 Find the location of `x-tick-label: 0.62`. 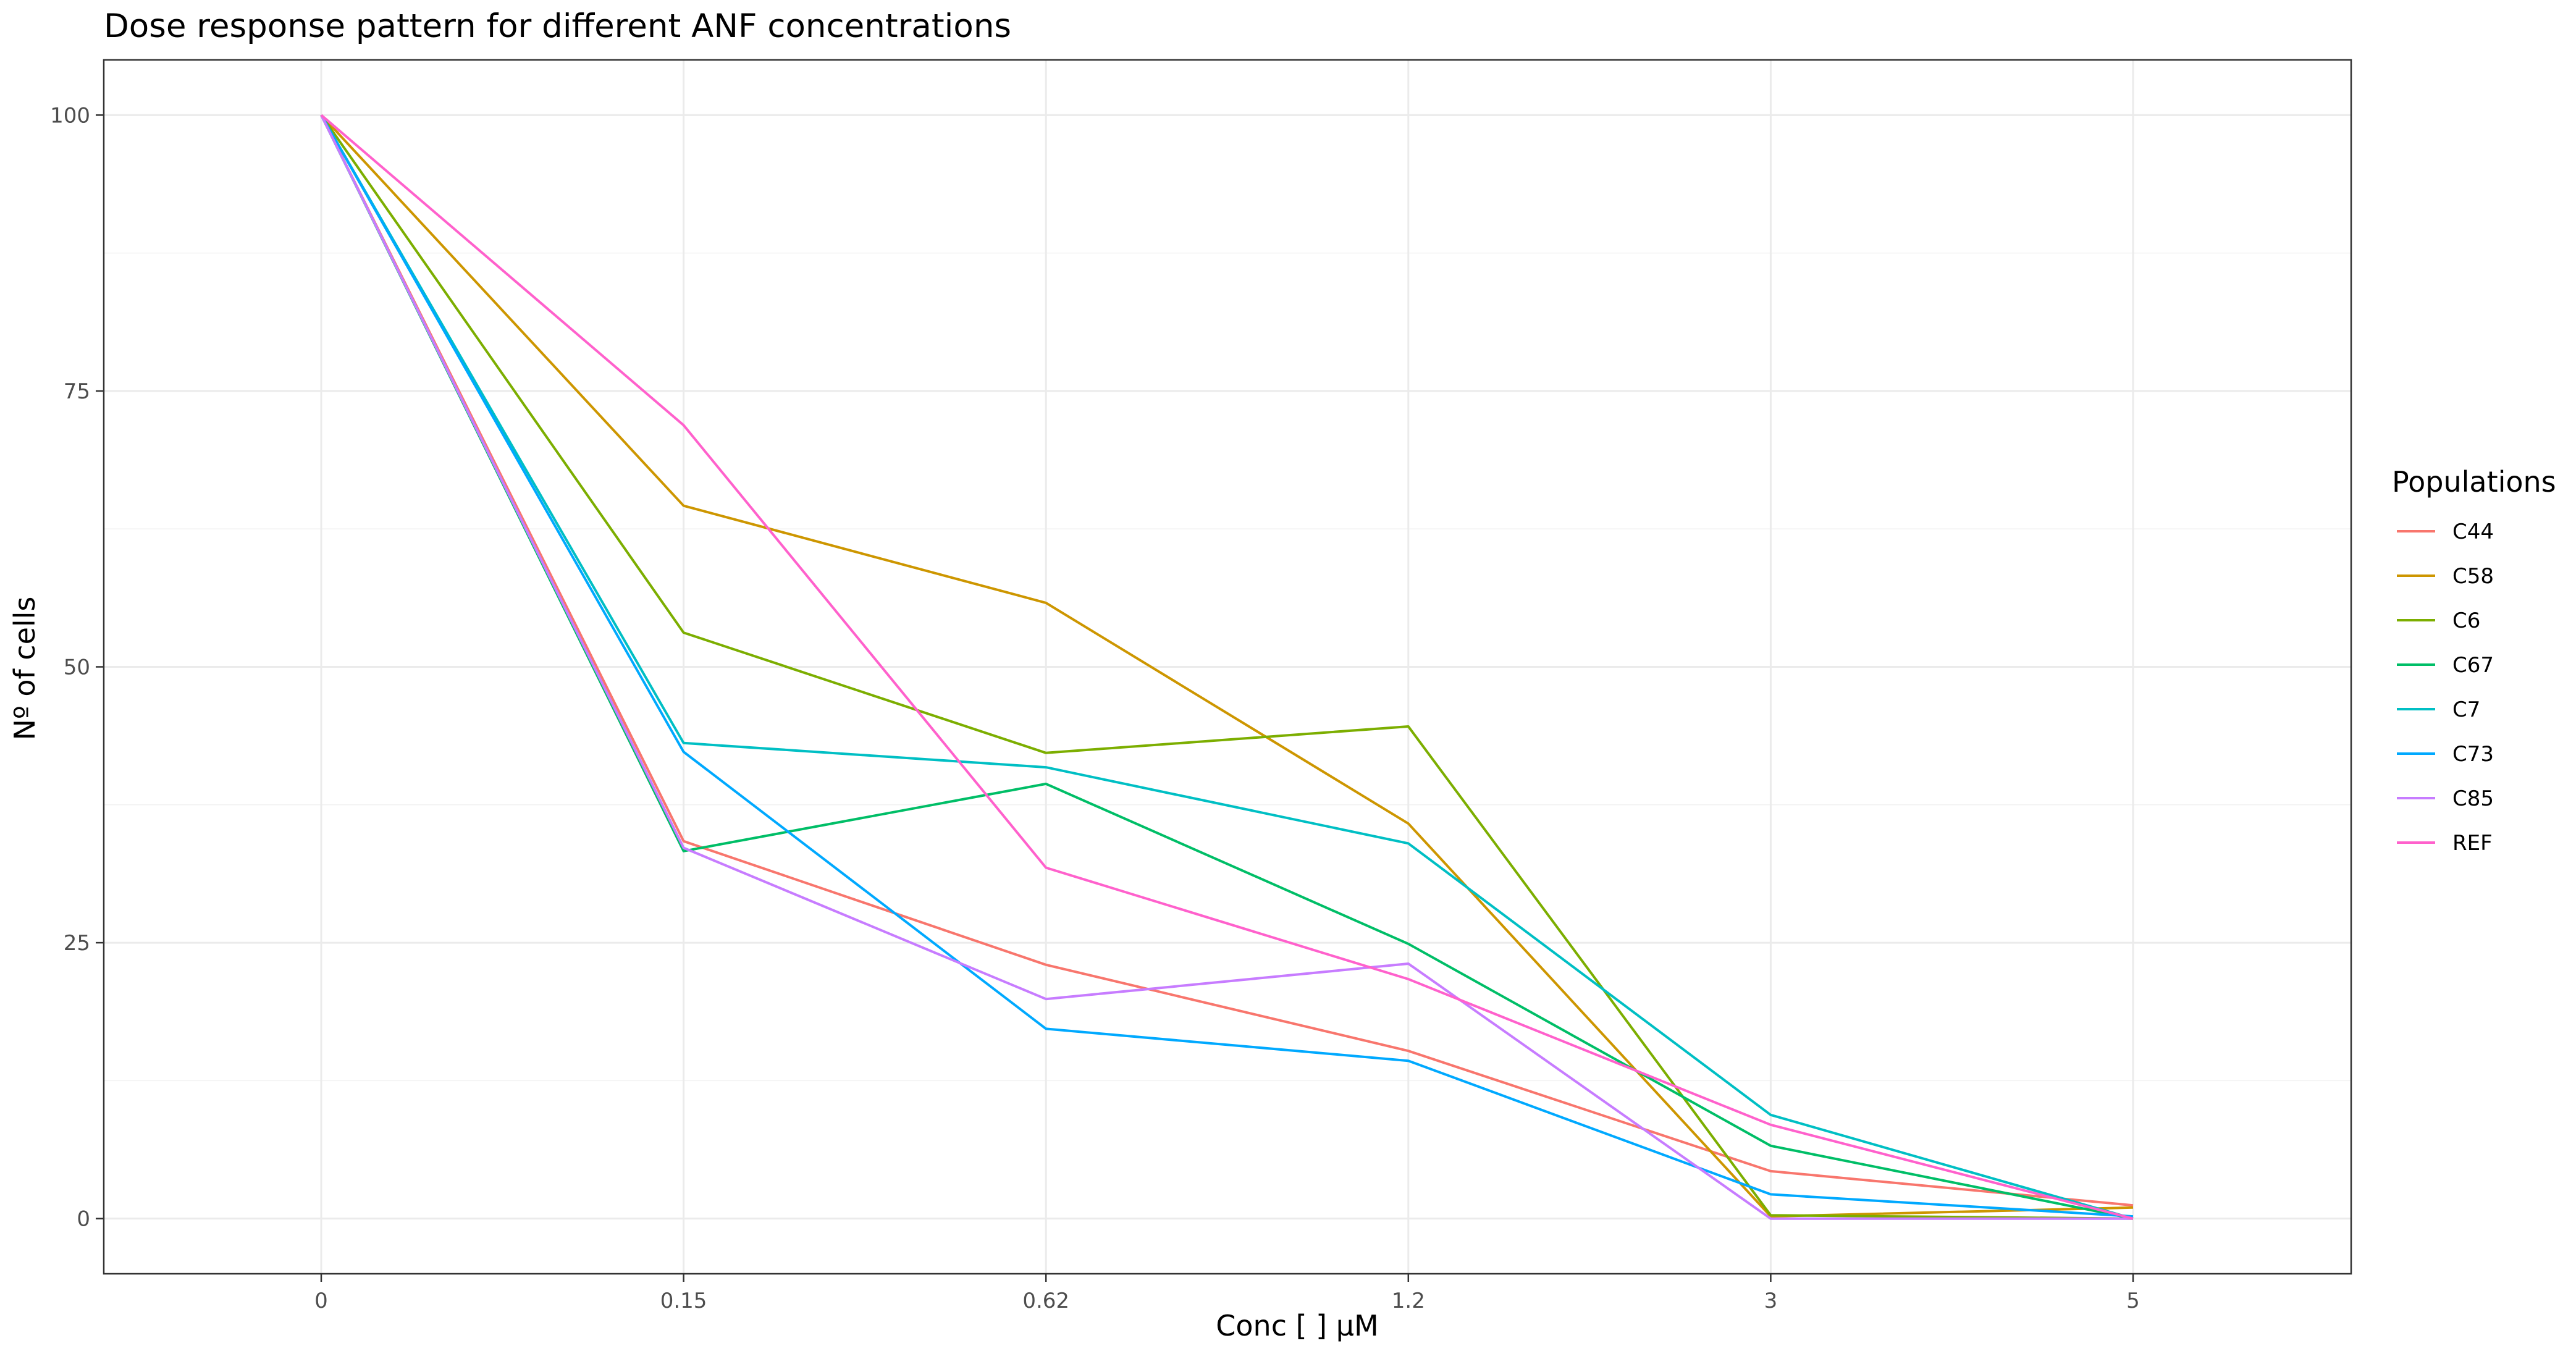

x-tick-label: 0.62 is located at coordinates (1045, 1301).